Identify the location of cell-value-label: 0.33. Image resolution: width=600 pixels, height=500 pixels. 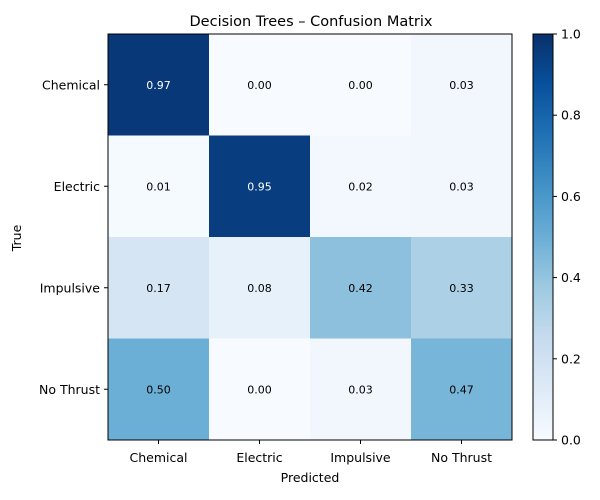
(461, 288).